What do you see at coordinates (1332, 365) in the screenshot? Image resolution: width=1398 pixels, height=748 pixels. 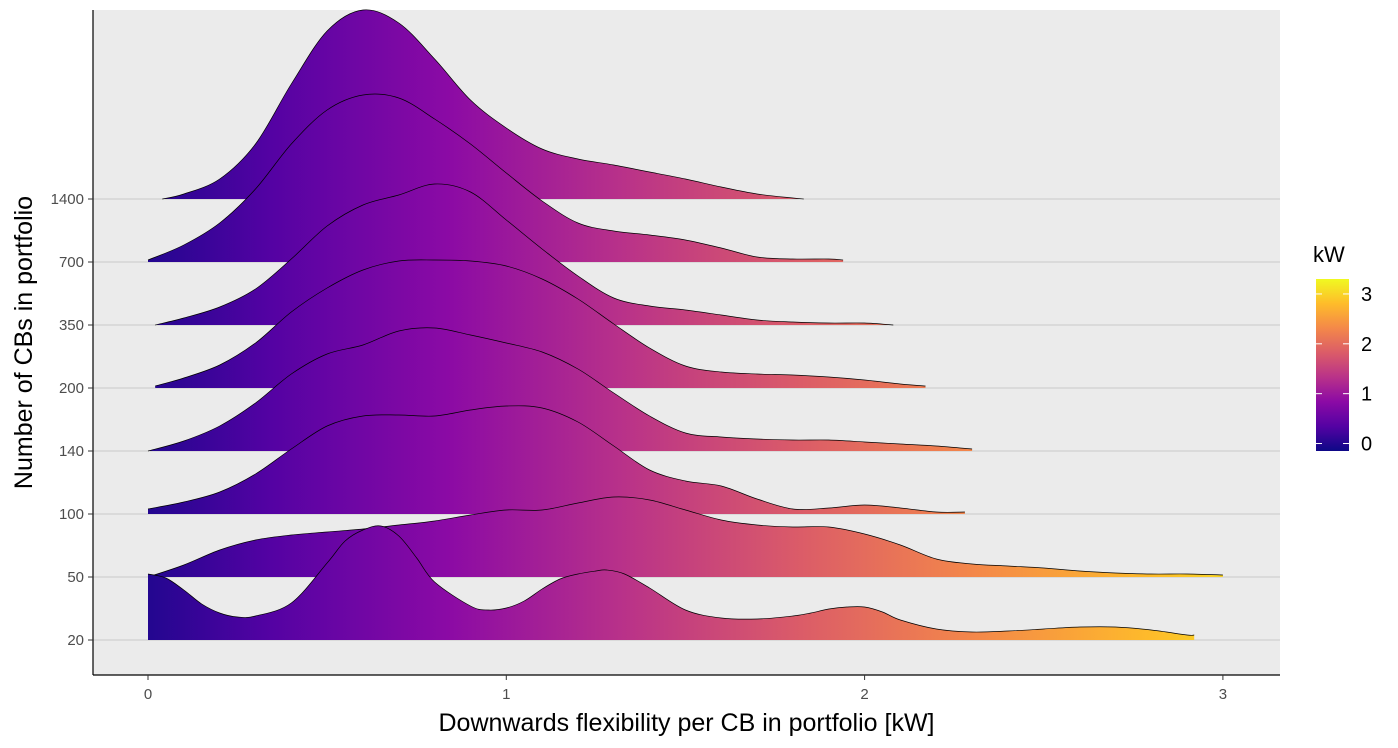 I see `colorbar` at bounding box center [1332, 365].